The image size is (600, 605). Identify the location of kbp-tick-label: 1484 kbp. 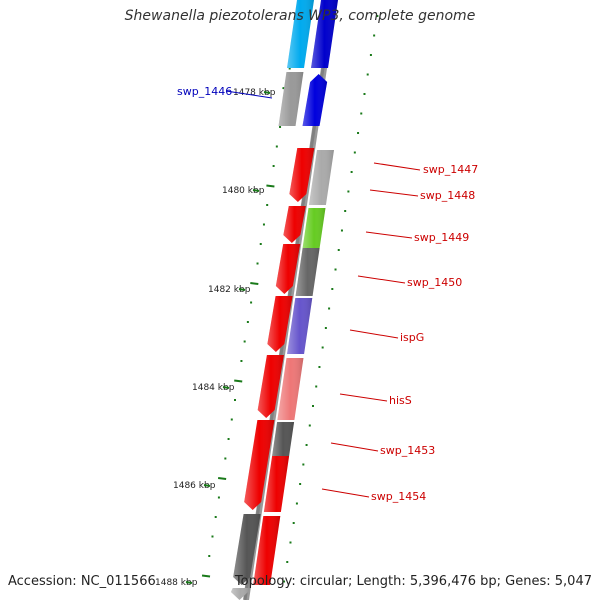
(213, 388).